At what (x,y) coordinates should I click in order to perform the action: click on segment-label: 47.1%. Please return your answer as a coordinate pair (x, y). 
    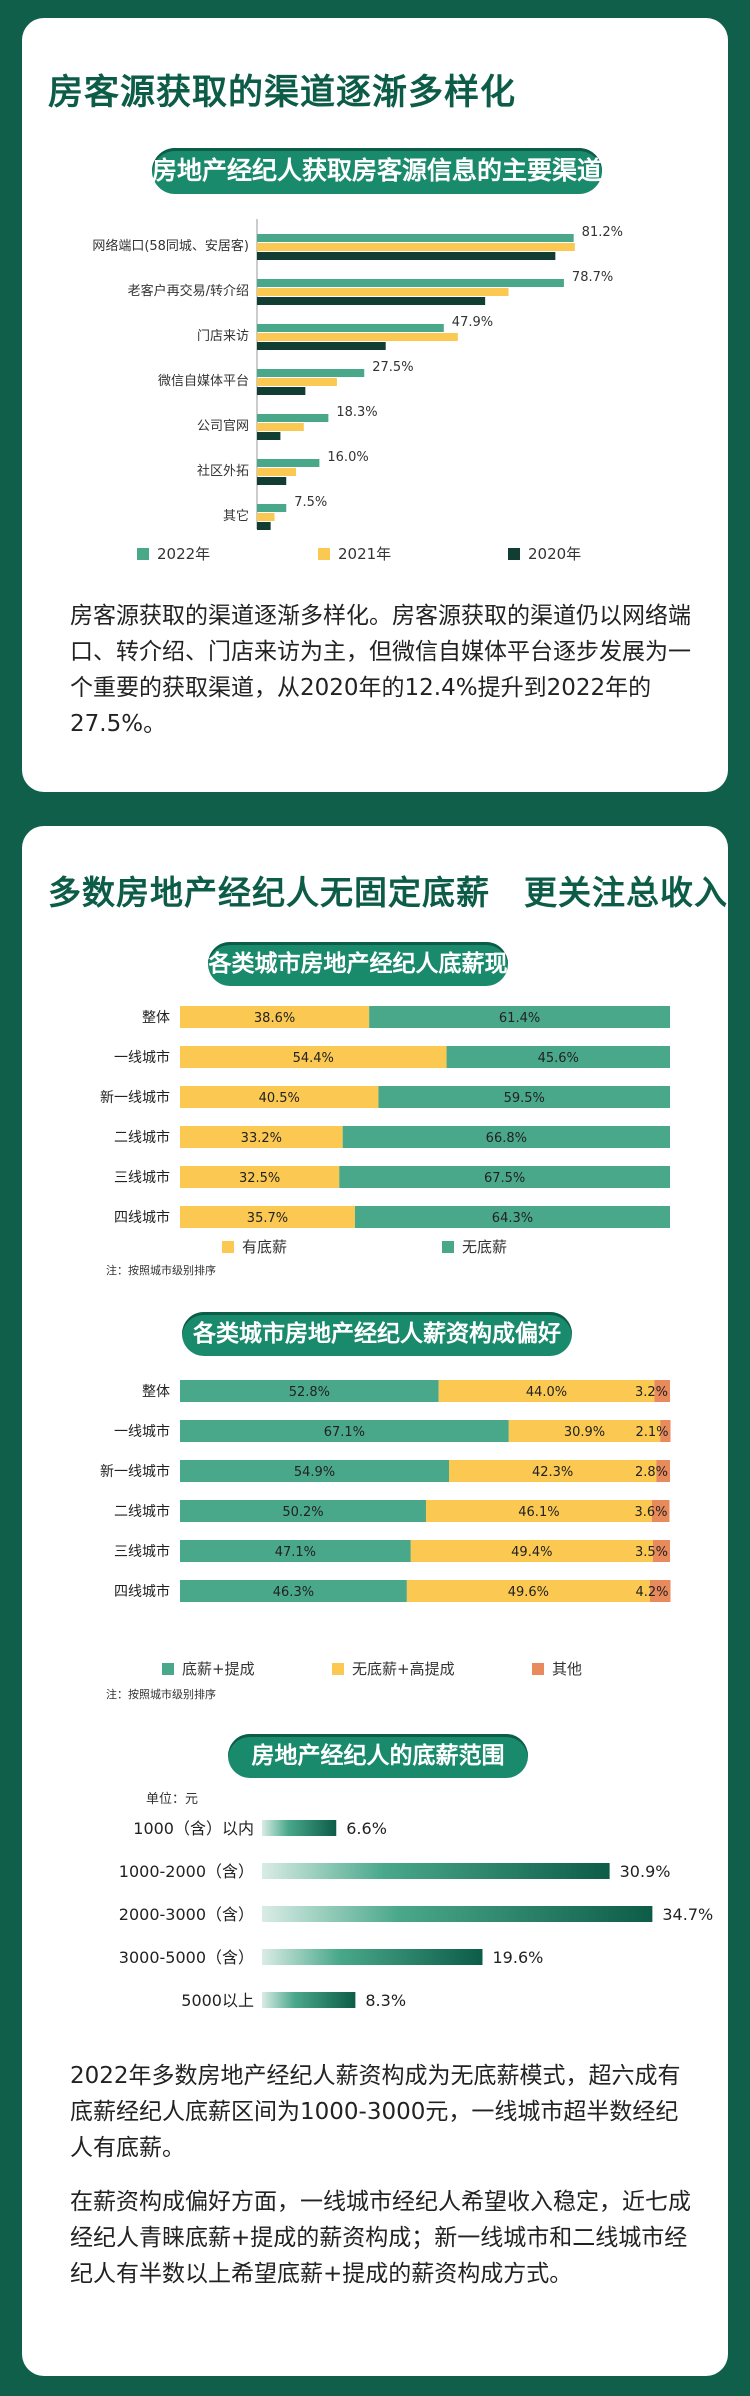
    Looking at the image, I should click on (295, 1552).